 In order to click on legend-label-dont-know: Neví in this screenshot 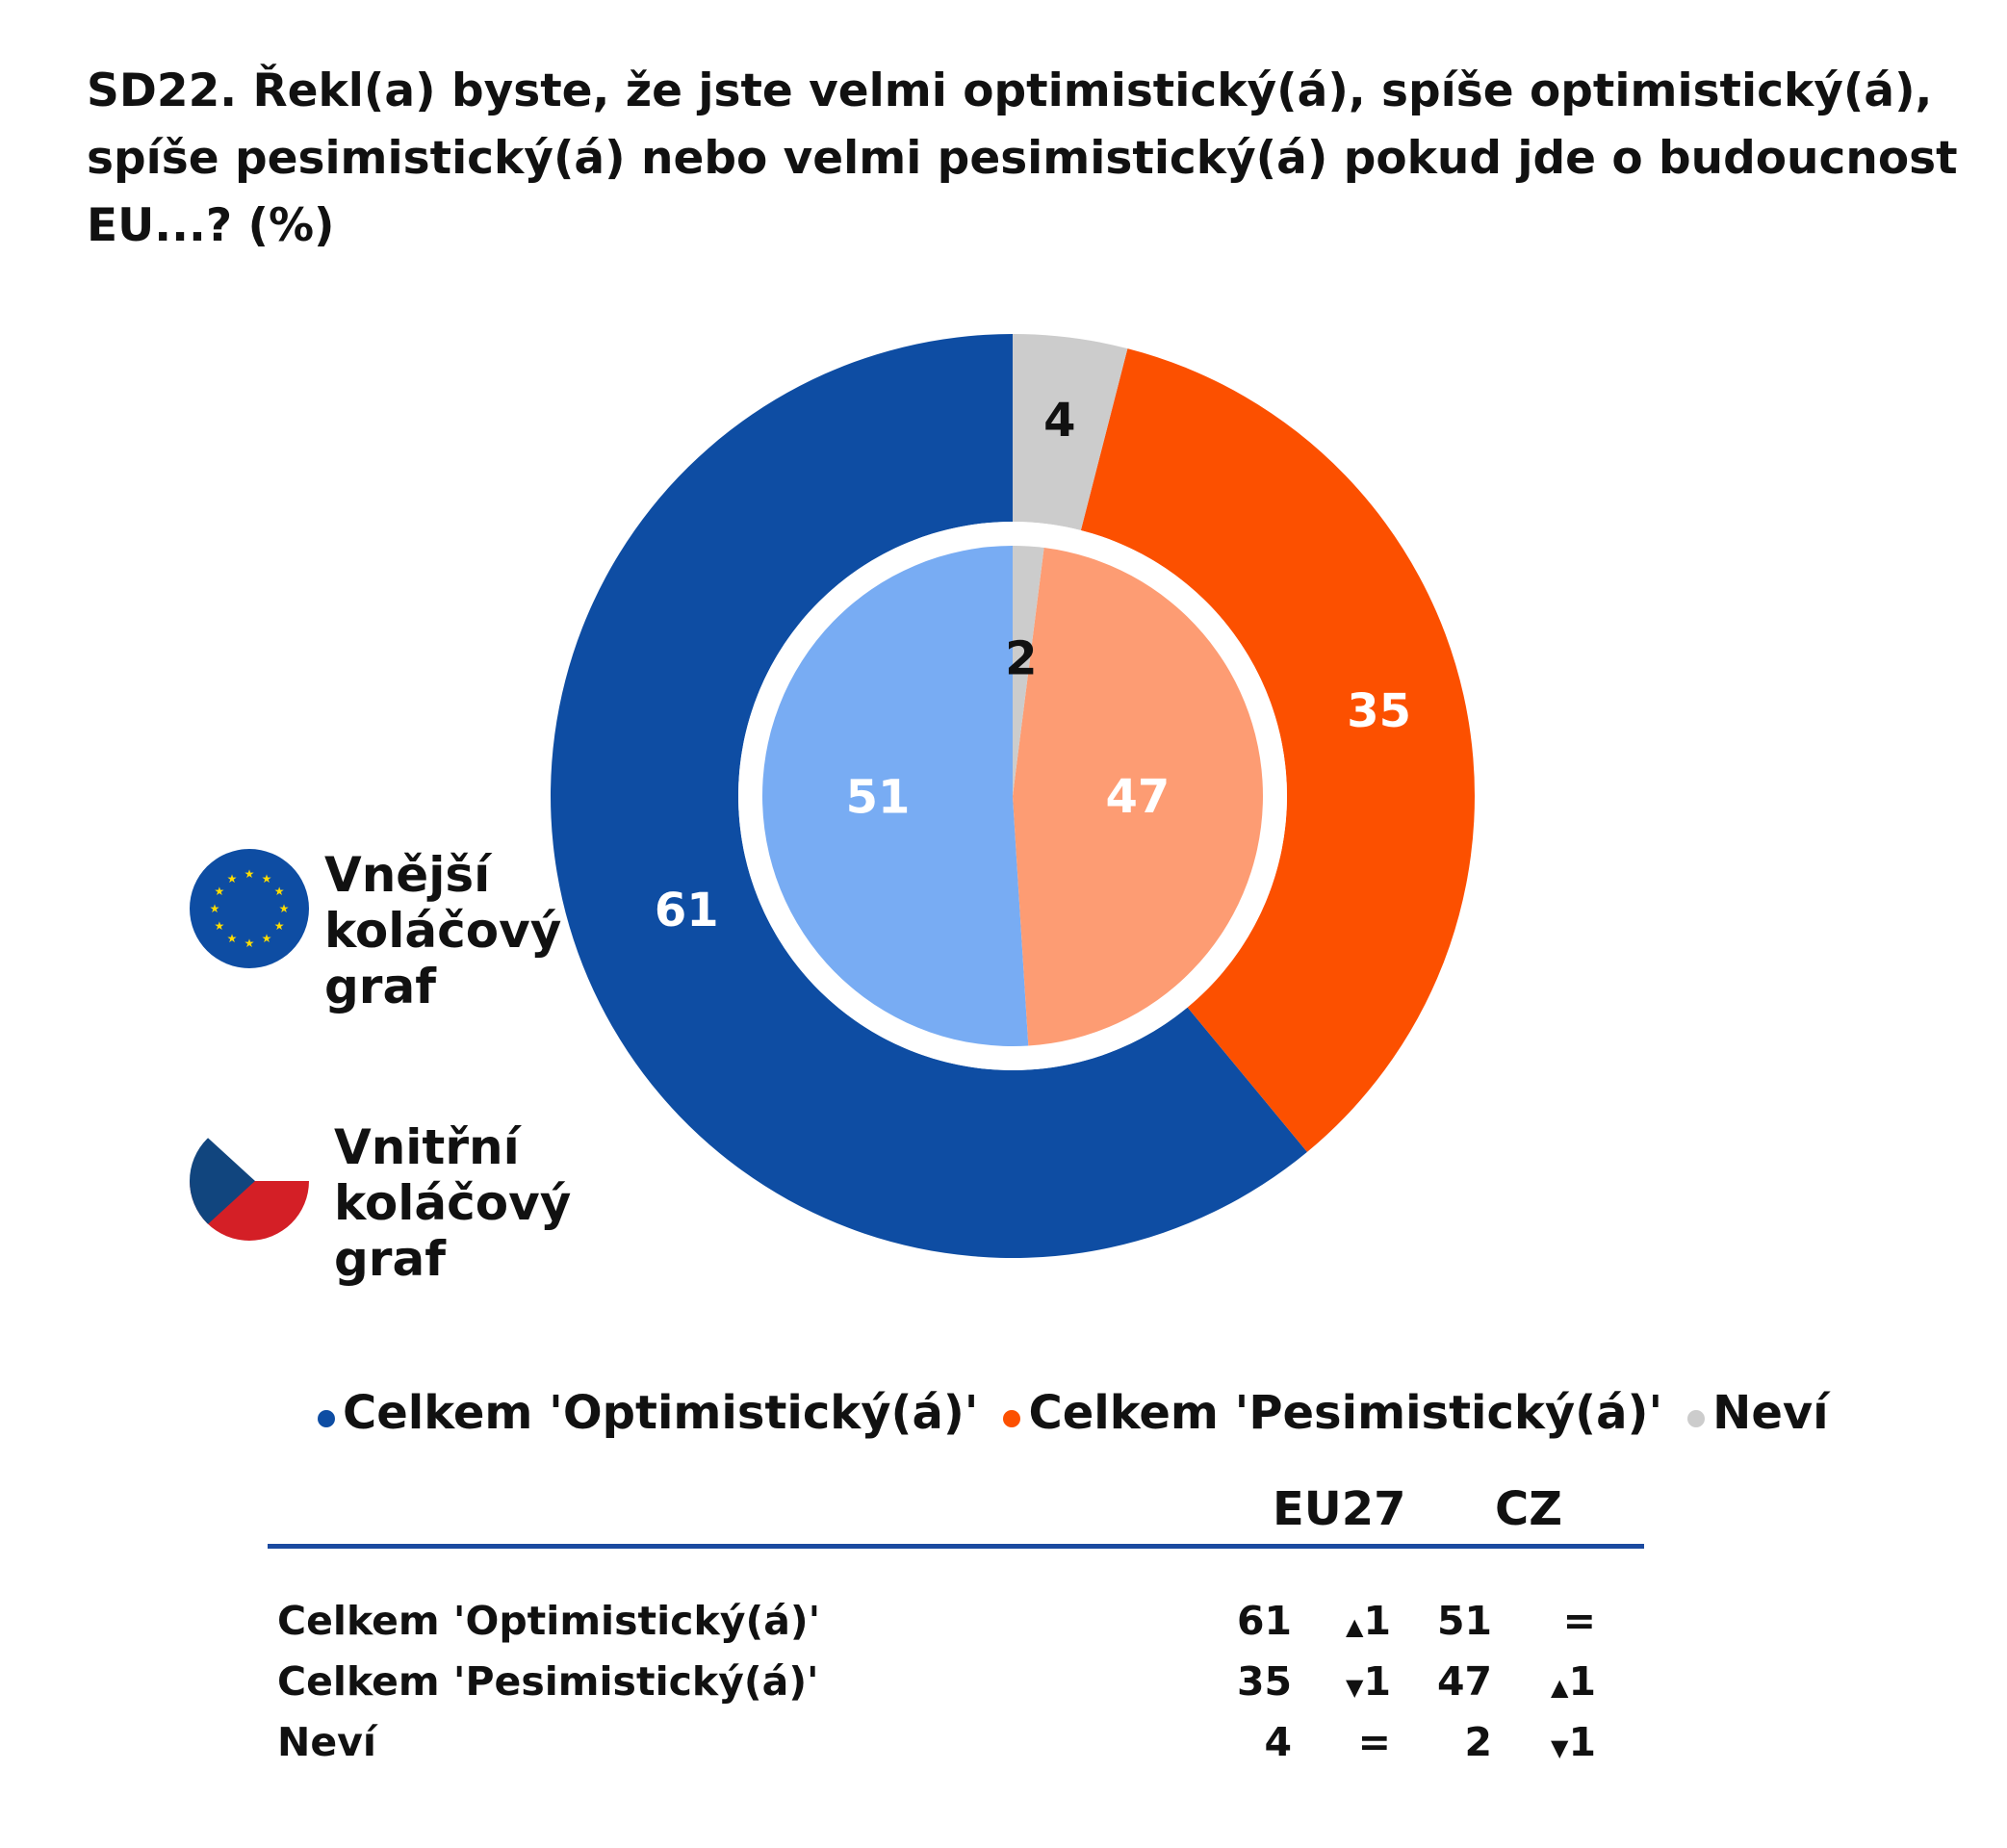, I will do `click(1770, 1413)`.